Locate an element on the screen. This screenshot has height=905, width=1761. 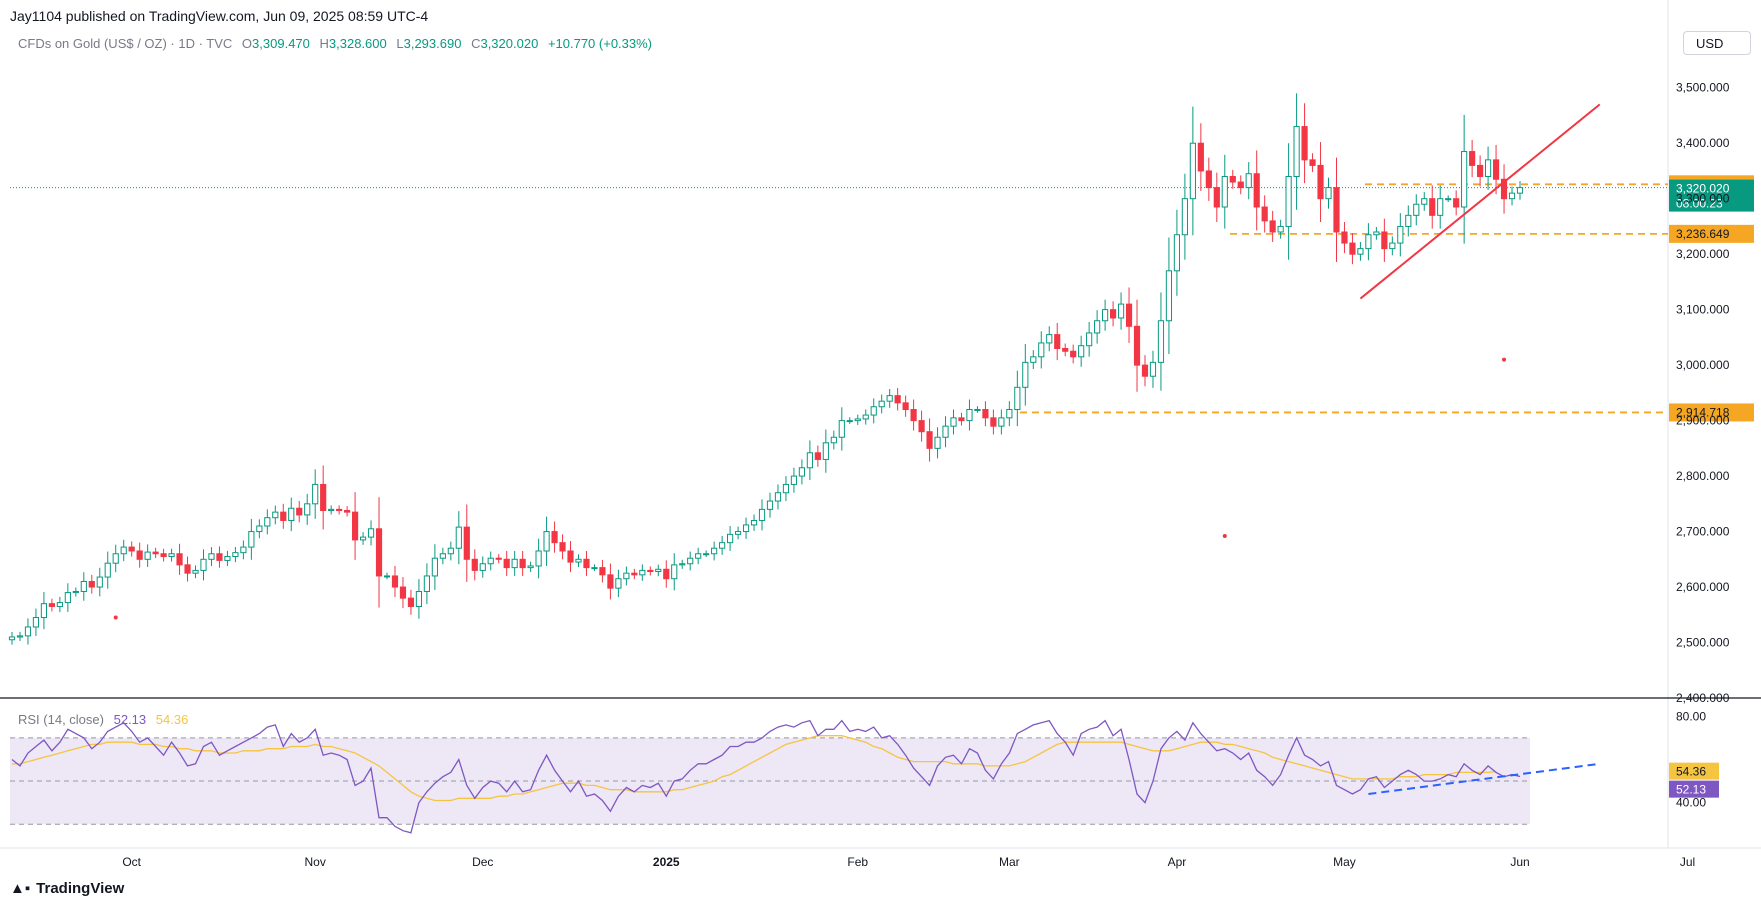
time-tick: Apr is located at coordinates (1177, 862).